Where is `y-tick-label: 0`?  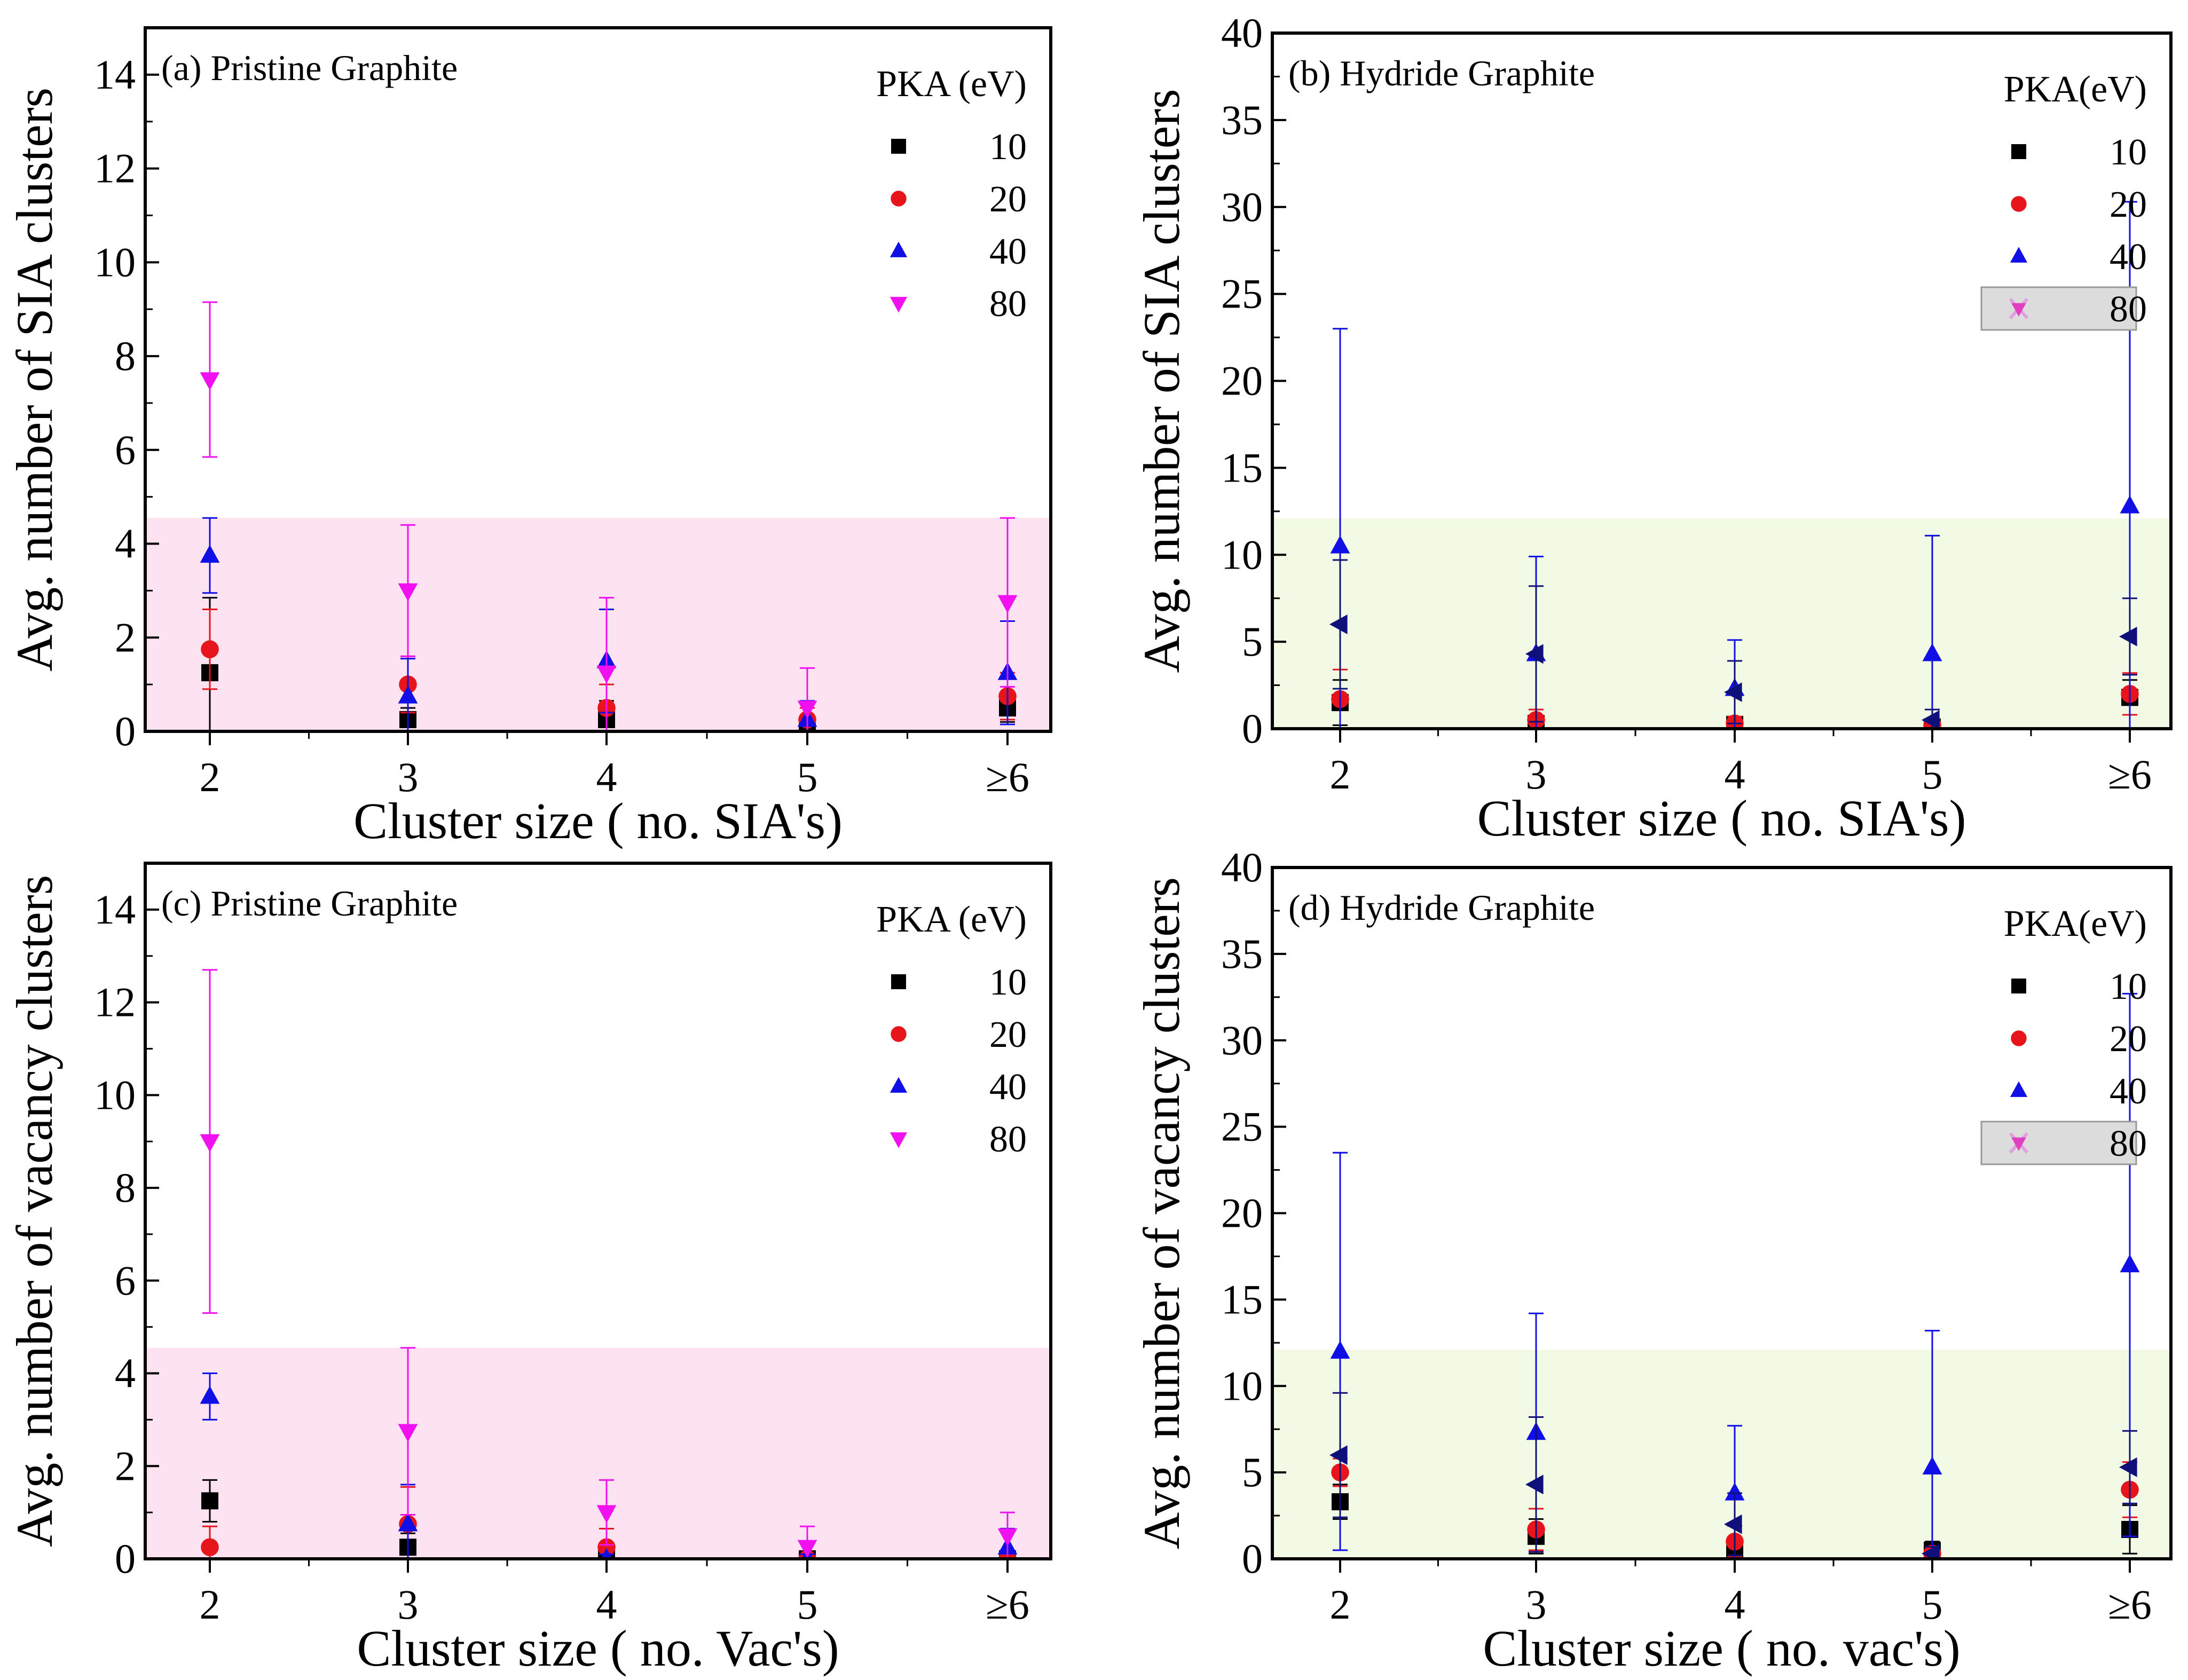
y-tick-label: 0 is located at coordinates (125, 731).